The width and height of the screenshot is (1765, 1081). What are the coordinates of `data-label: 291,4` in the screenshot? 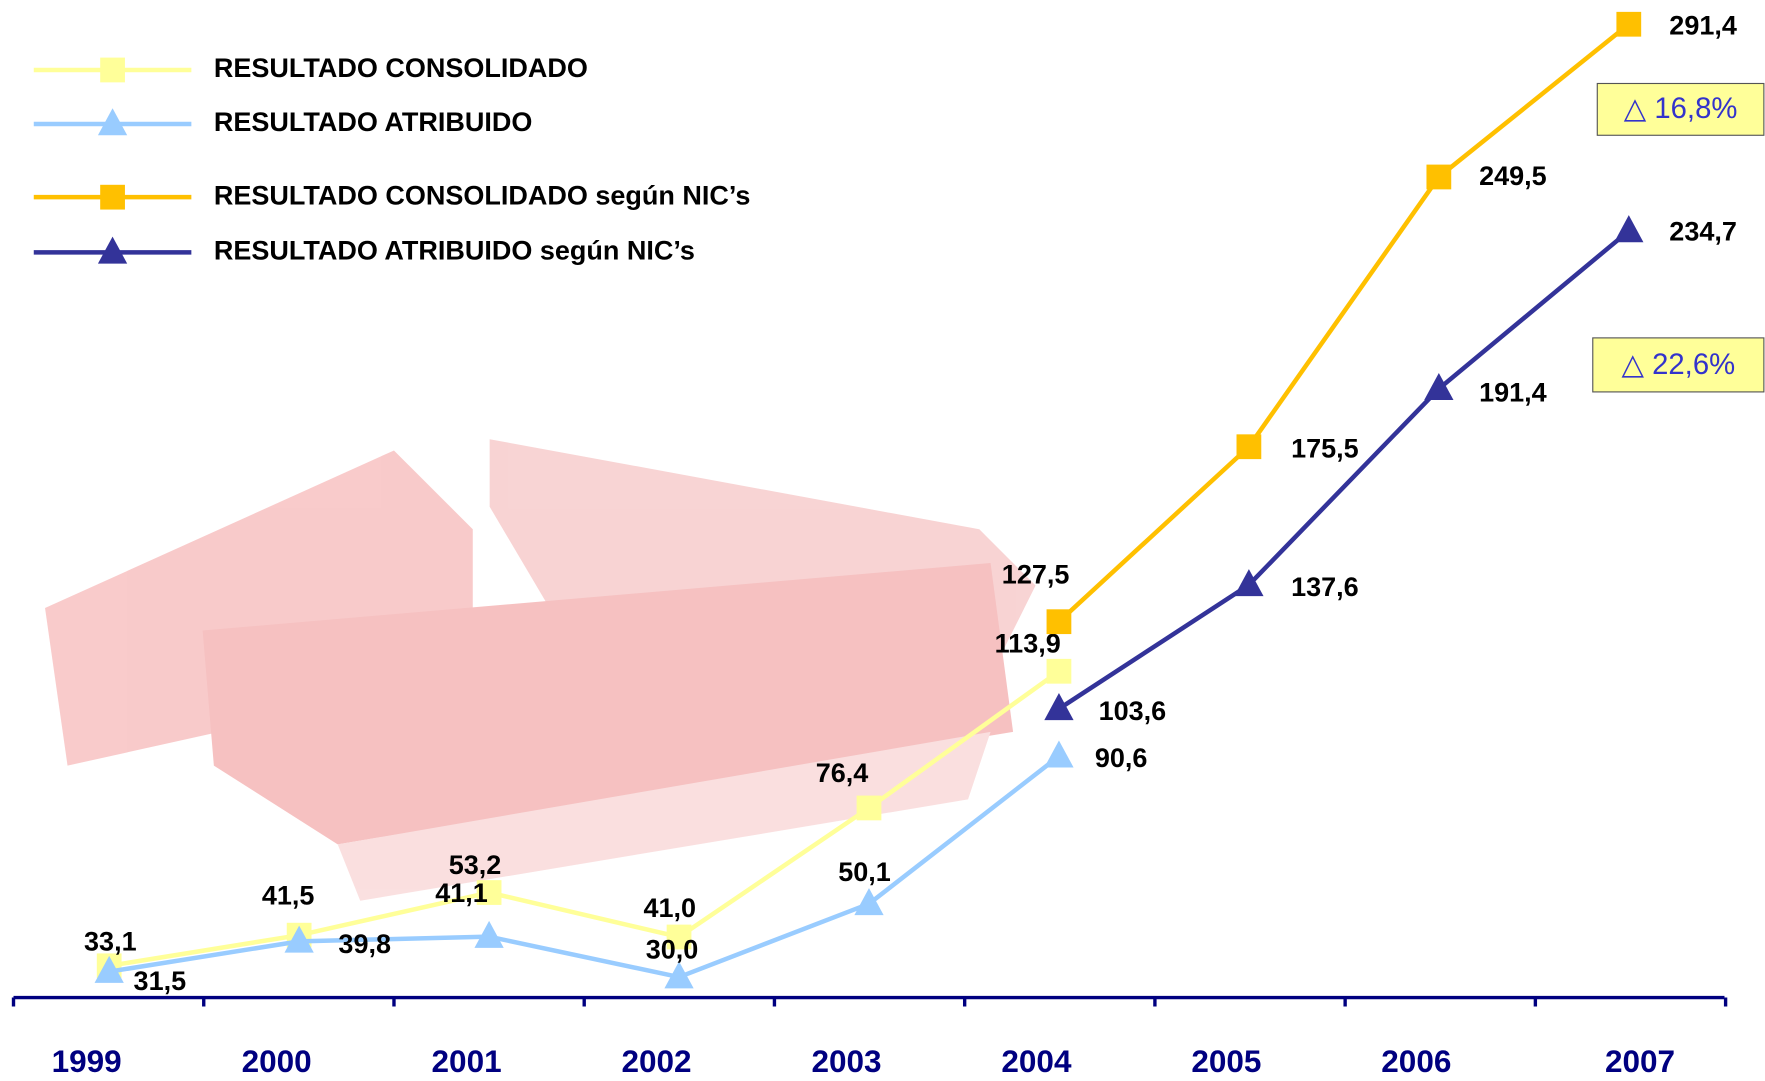 It's located at (1703, 25).